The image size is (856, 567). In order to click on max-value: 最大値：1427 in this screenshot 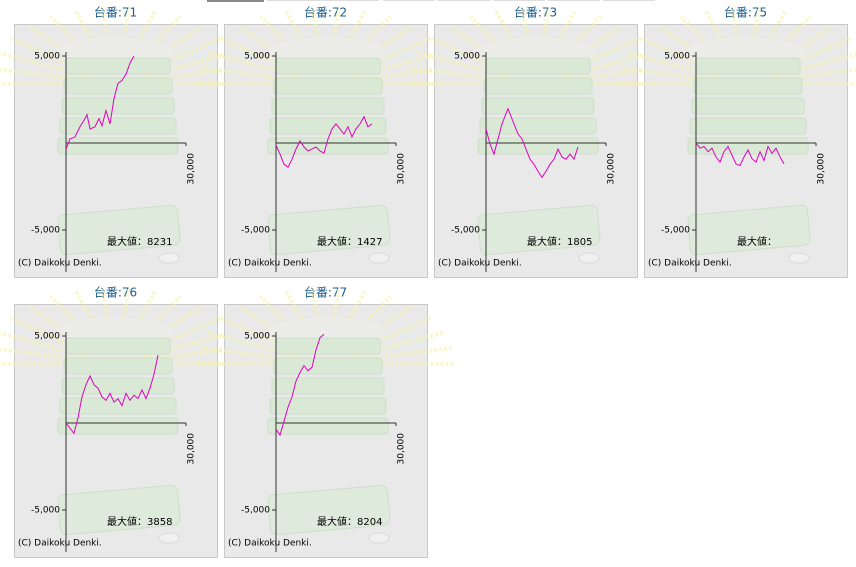, I will do `click(349, 241)`.